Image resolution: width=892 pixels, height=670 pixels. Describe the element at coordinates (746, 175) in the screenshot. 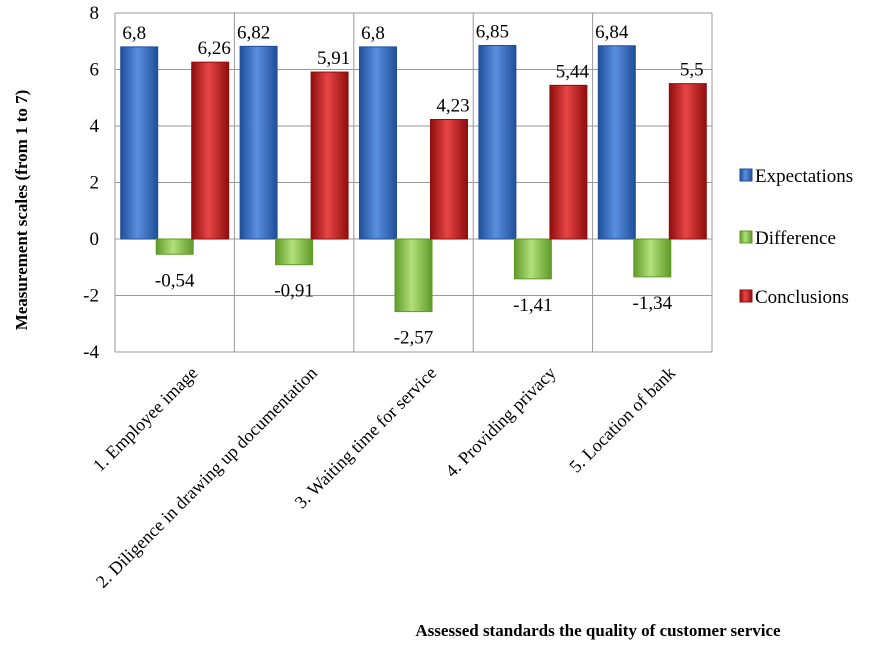

I see `legend-swatch-expectations` at that location.